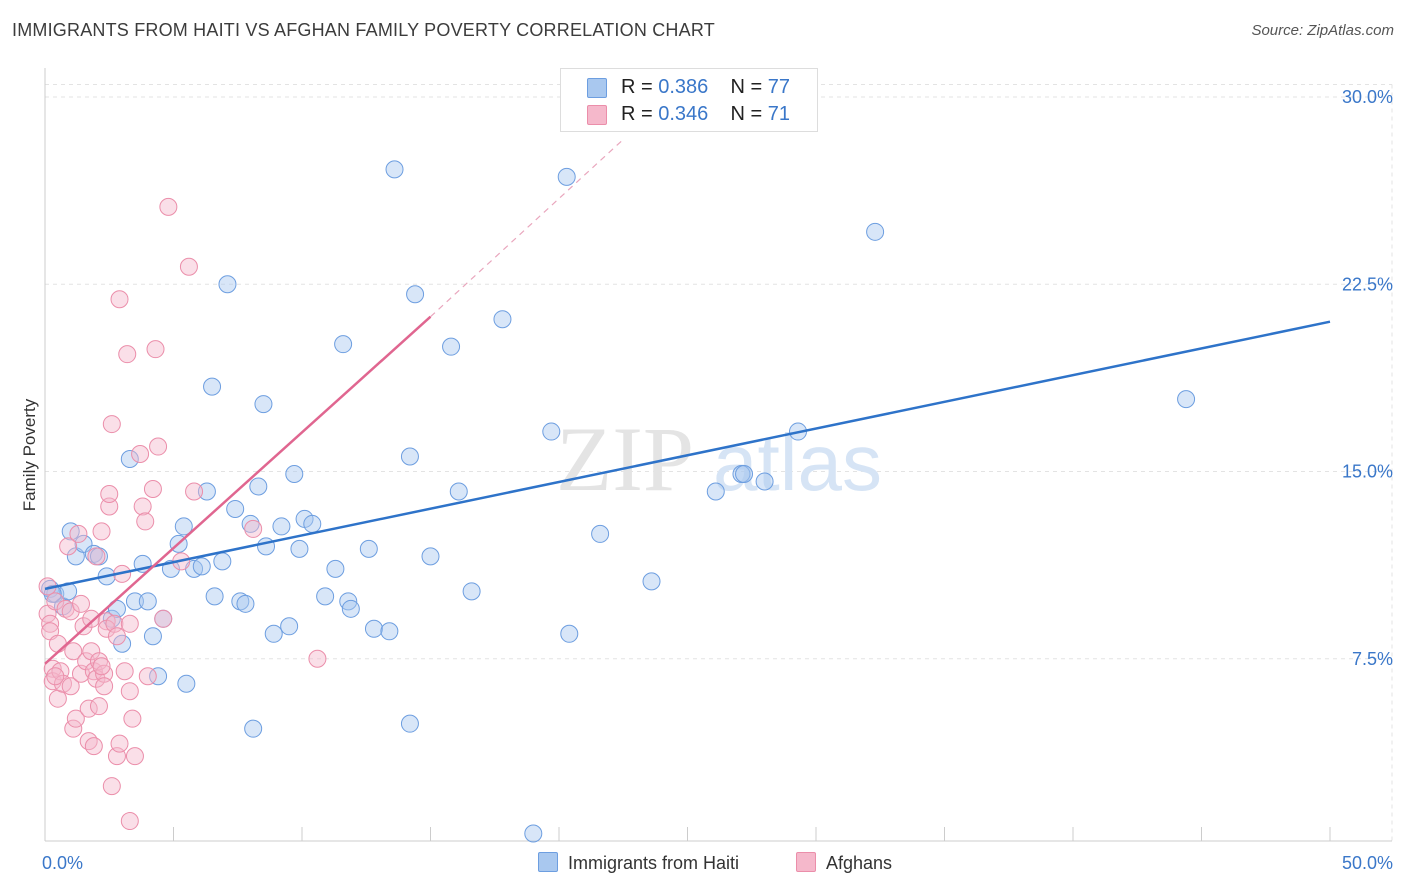 This screenshot has height=892, width=1406. Describe the element at coordinates (844, 863) in the screenshot. I see `legend-item-afghans: Afghans` at that location.